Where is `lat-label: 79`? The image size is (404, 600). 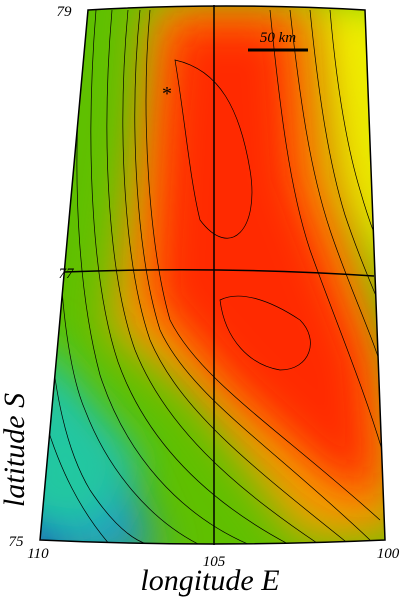 lat-label: 79 is located at coordinates (65, 12).